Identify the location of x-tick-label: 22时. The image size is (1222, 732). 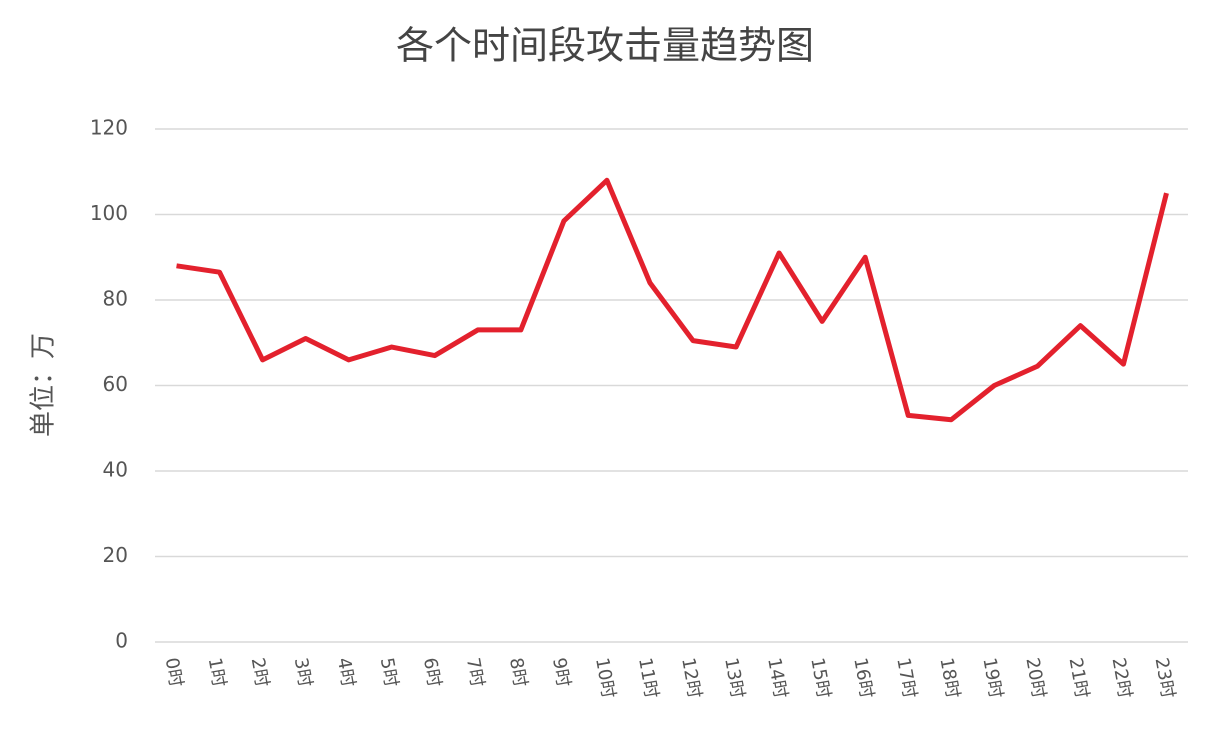
(1122, 678).